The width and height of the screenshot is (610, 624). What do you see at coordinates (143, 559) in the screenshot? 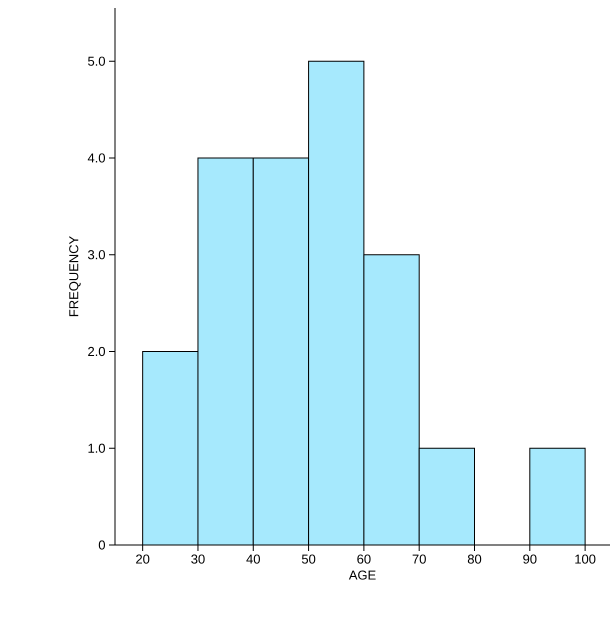
I see `x-tick-label: 20` at bounding box center [143, 559].